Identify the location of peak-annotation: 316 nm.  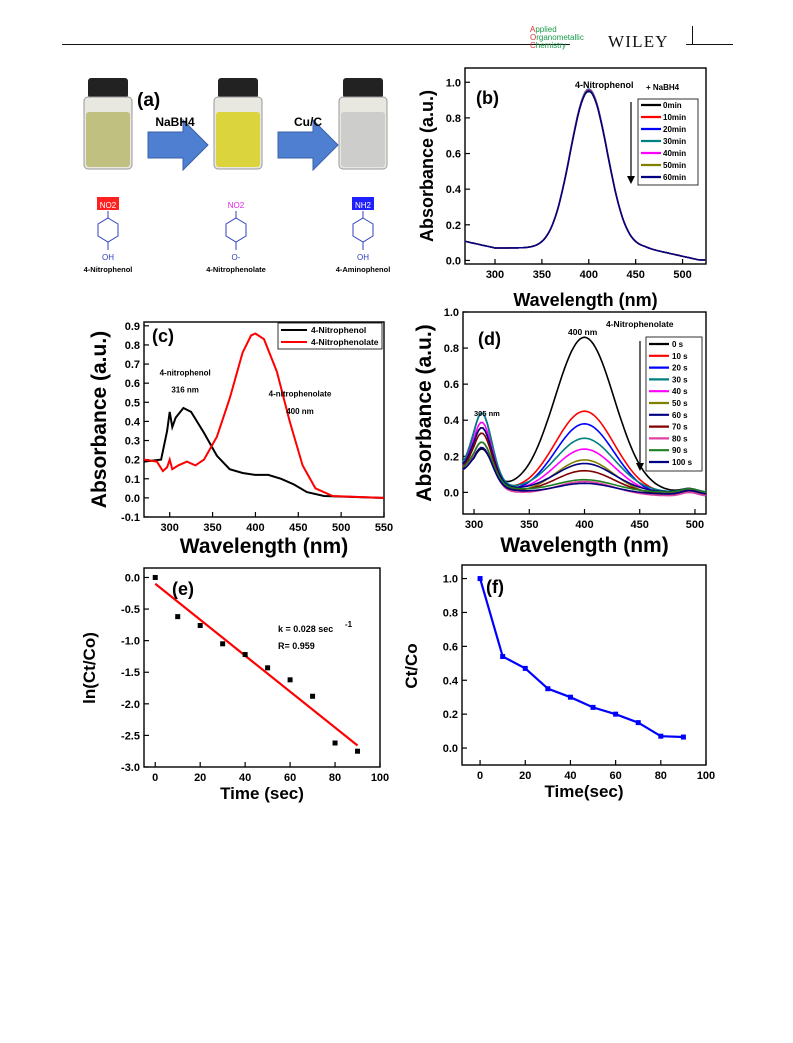
(185, 390).